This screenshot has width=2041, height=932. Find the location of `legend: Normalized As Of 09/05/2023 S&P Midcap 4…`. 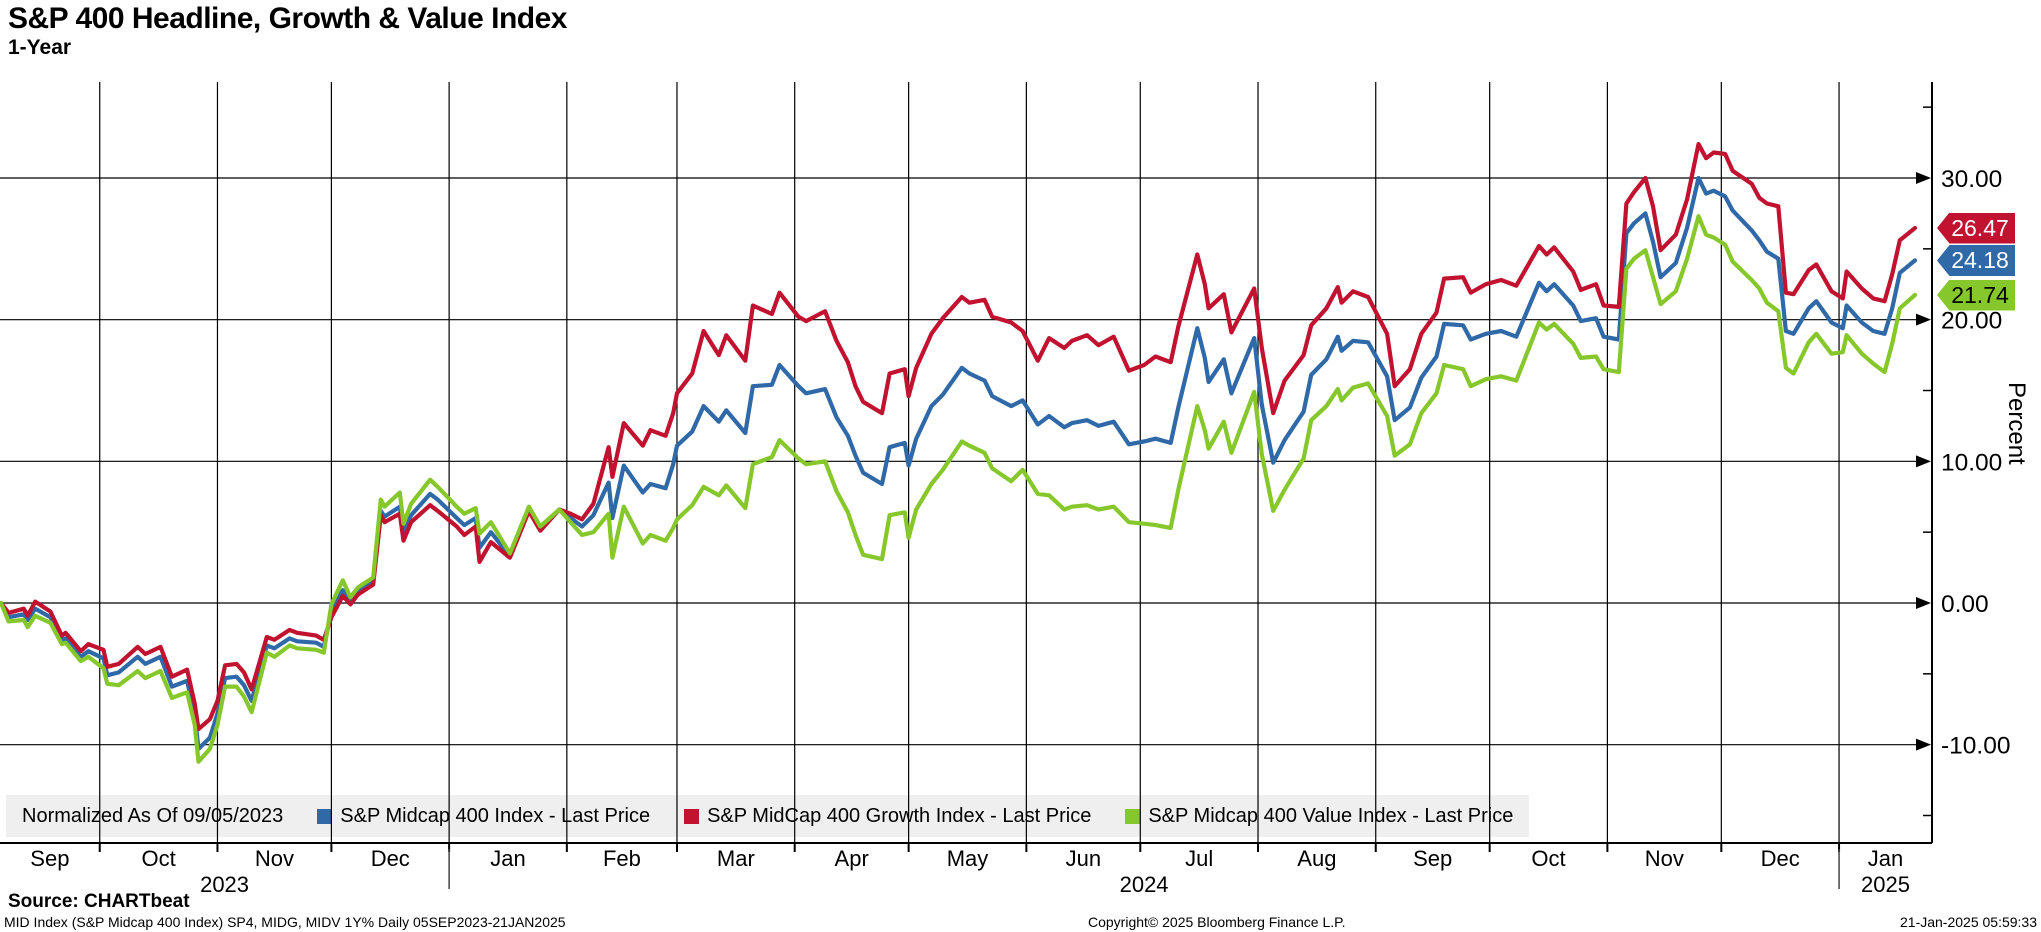

legend: Normalized As Of 09/05/2023 S&P Midcap 4… is located at coordinates (768, 816).